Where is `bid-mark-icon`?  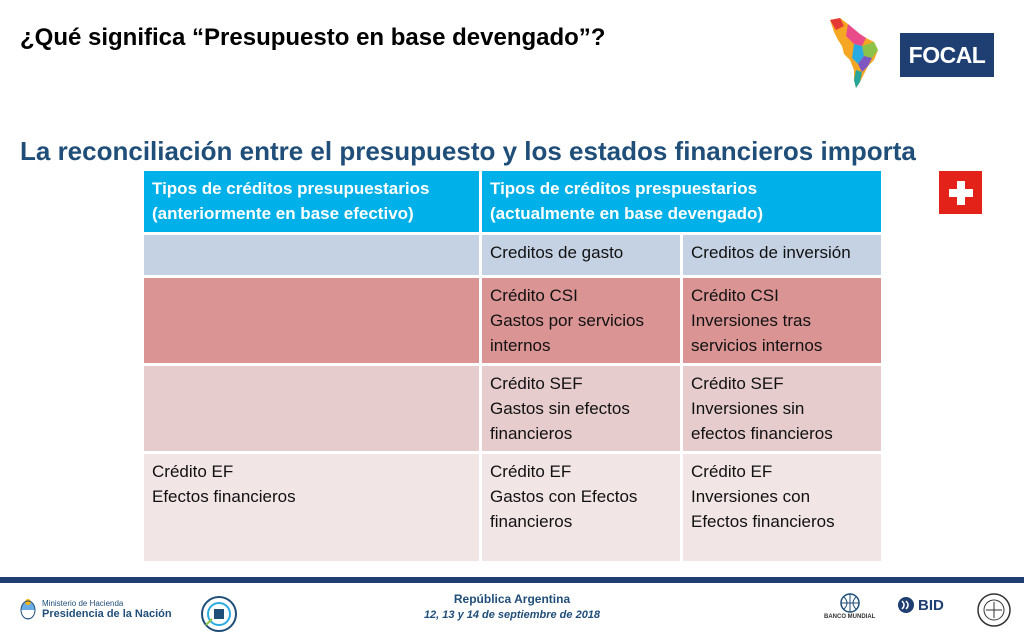
bid-mark-icon is located at coordinates (906, 605).